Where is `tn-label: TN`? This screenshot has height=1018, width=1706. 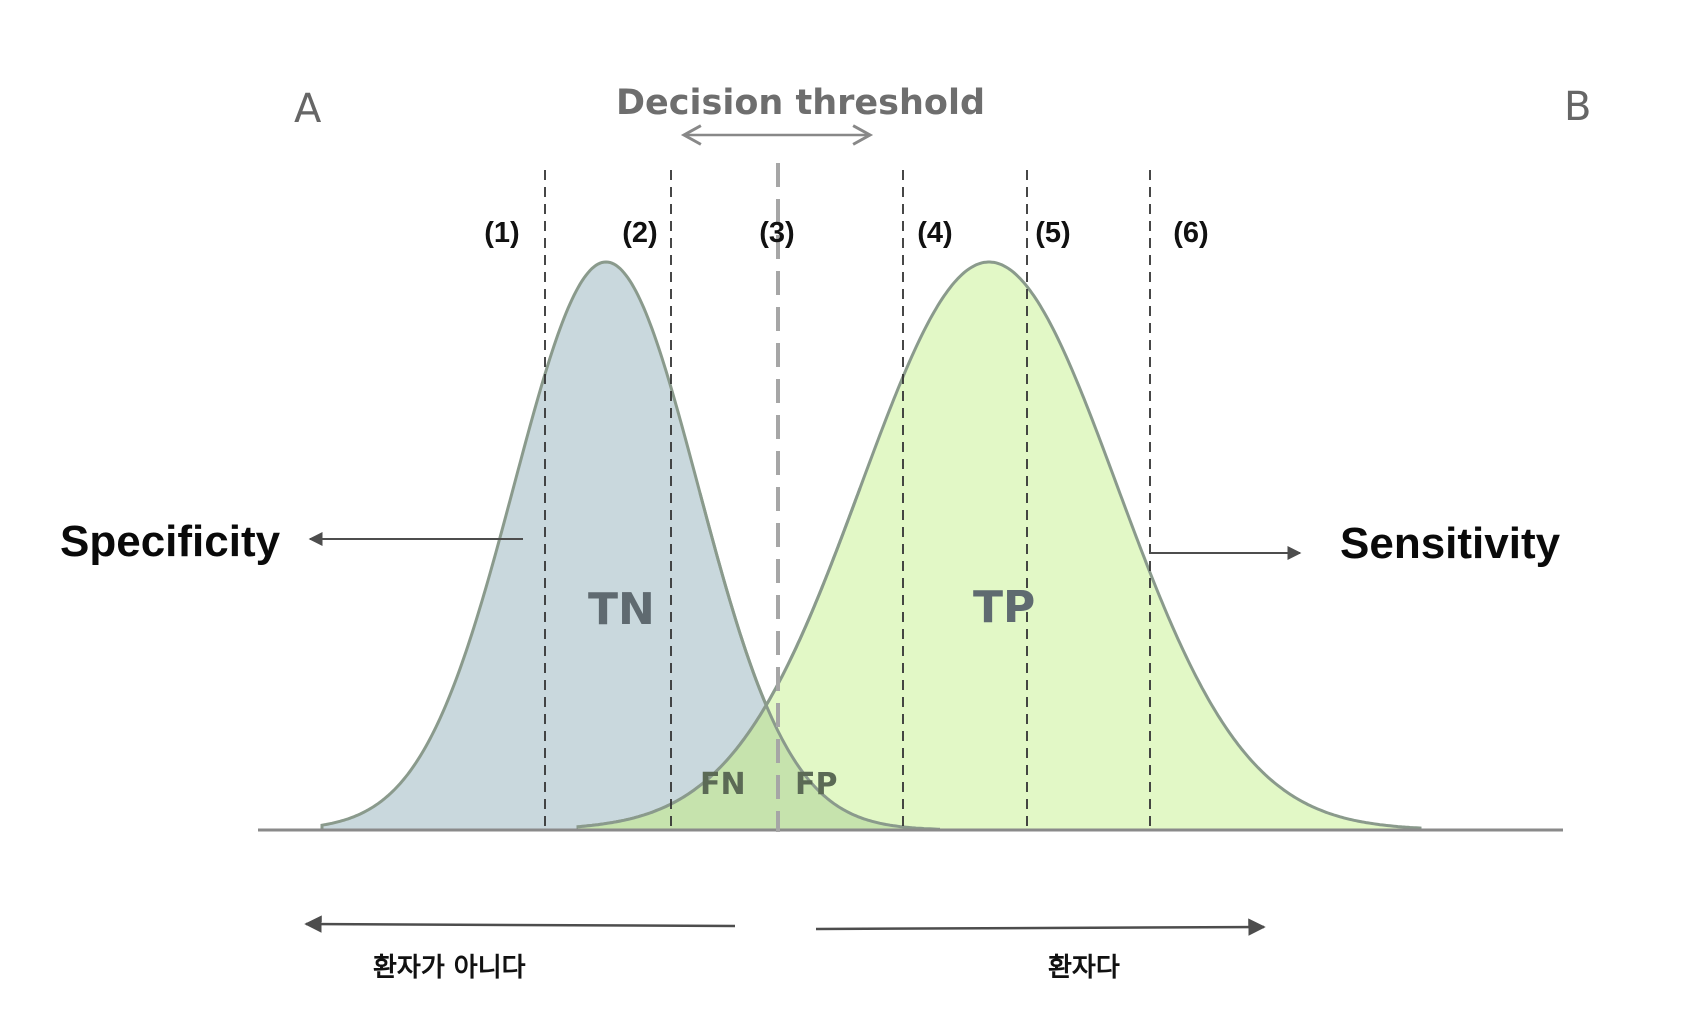
tn-label: TN is located at coordinates (621, 609).